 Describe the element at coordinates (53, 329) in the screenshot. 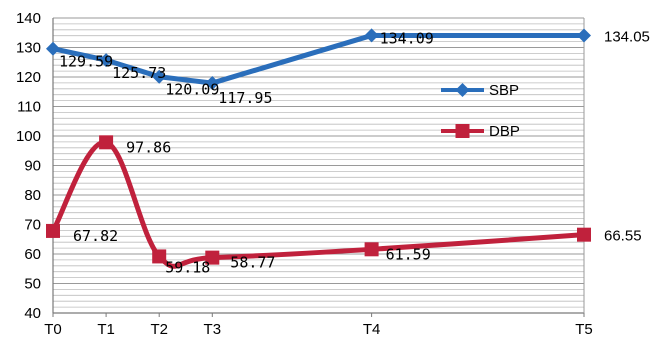

I see `x-tick-label: T0` at that location.